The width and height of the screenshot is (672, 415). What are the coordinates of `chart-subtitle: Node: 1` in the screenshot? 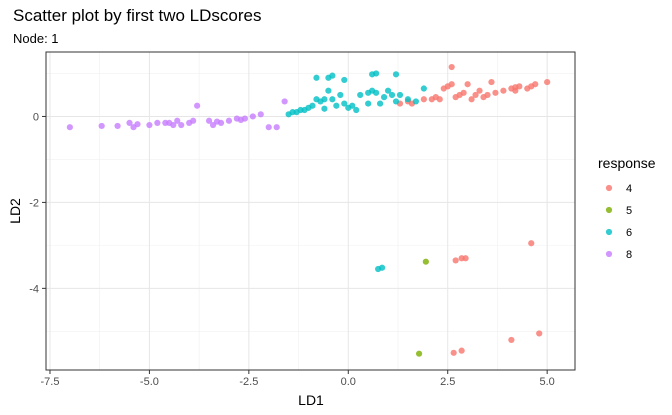 It's located at (36, 38).